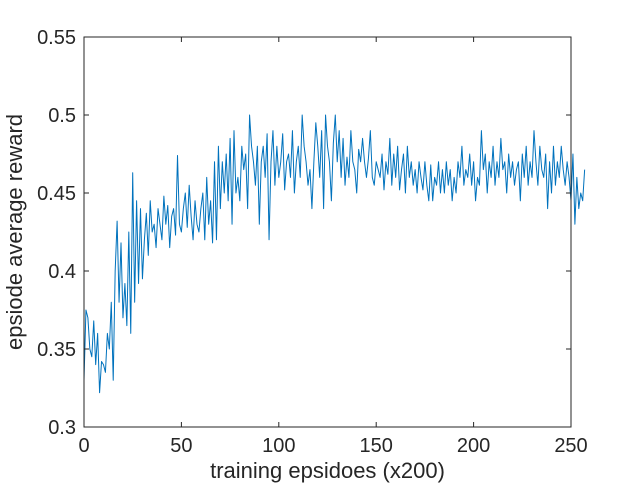 The width and height of the screenshot is (632, 487). I want to click on y-tick-label: 0.55, so click(56, 38).